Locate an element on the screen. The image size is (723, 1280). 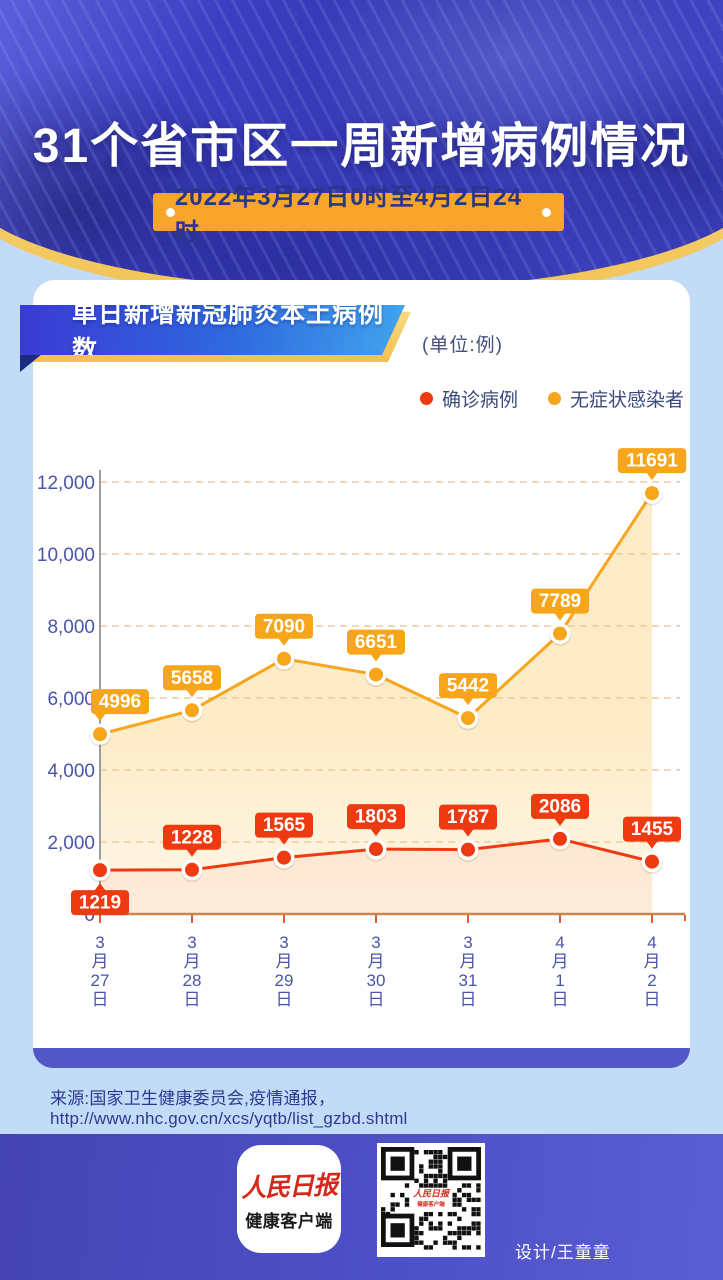
x-axis-label: 3 月 28 日 is located at coordinates (192, 971).